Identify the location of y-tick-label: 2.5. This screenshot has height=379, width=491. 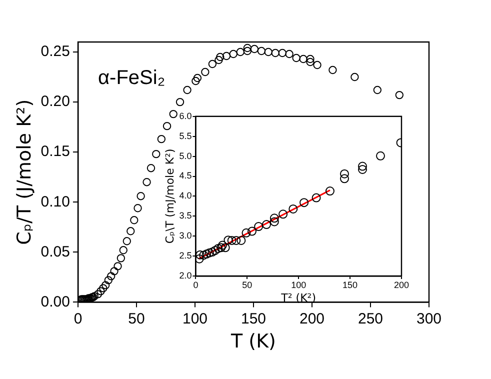
(185, 255).